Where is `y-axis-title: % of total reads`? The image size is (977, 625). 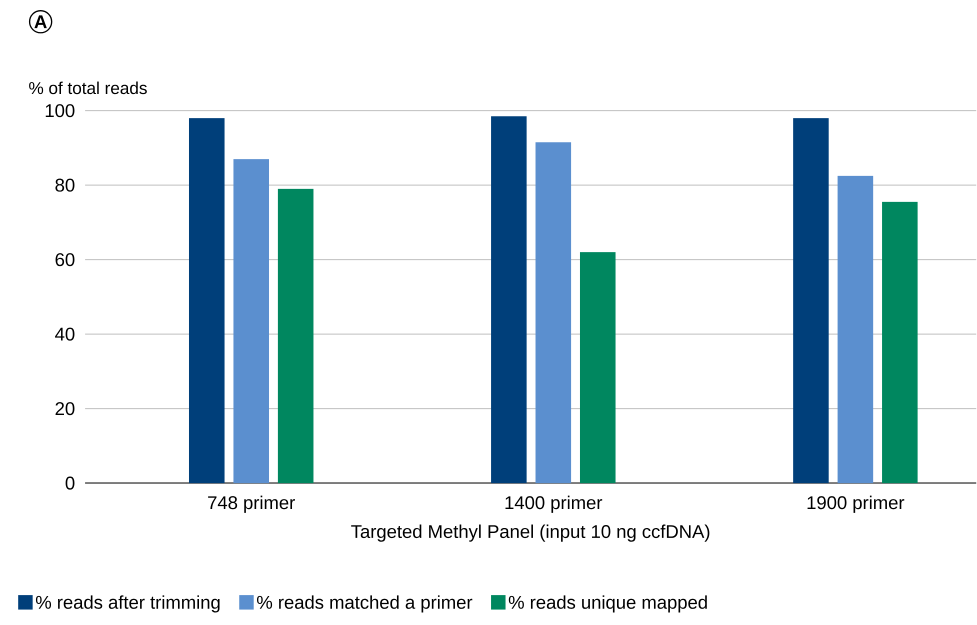
y-axis-title: % of total reads is located at coordinates (88, 87).